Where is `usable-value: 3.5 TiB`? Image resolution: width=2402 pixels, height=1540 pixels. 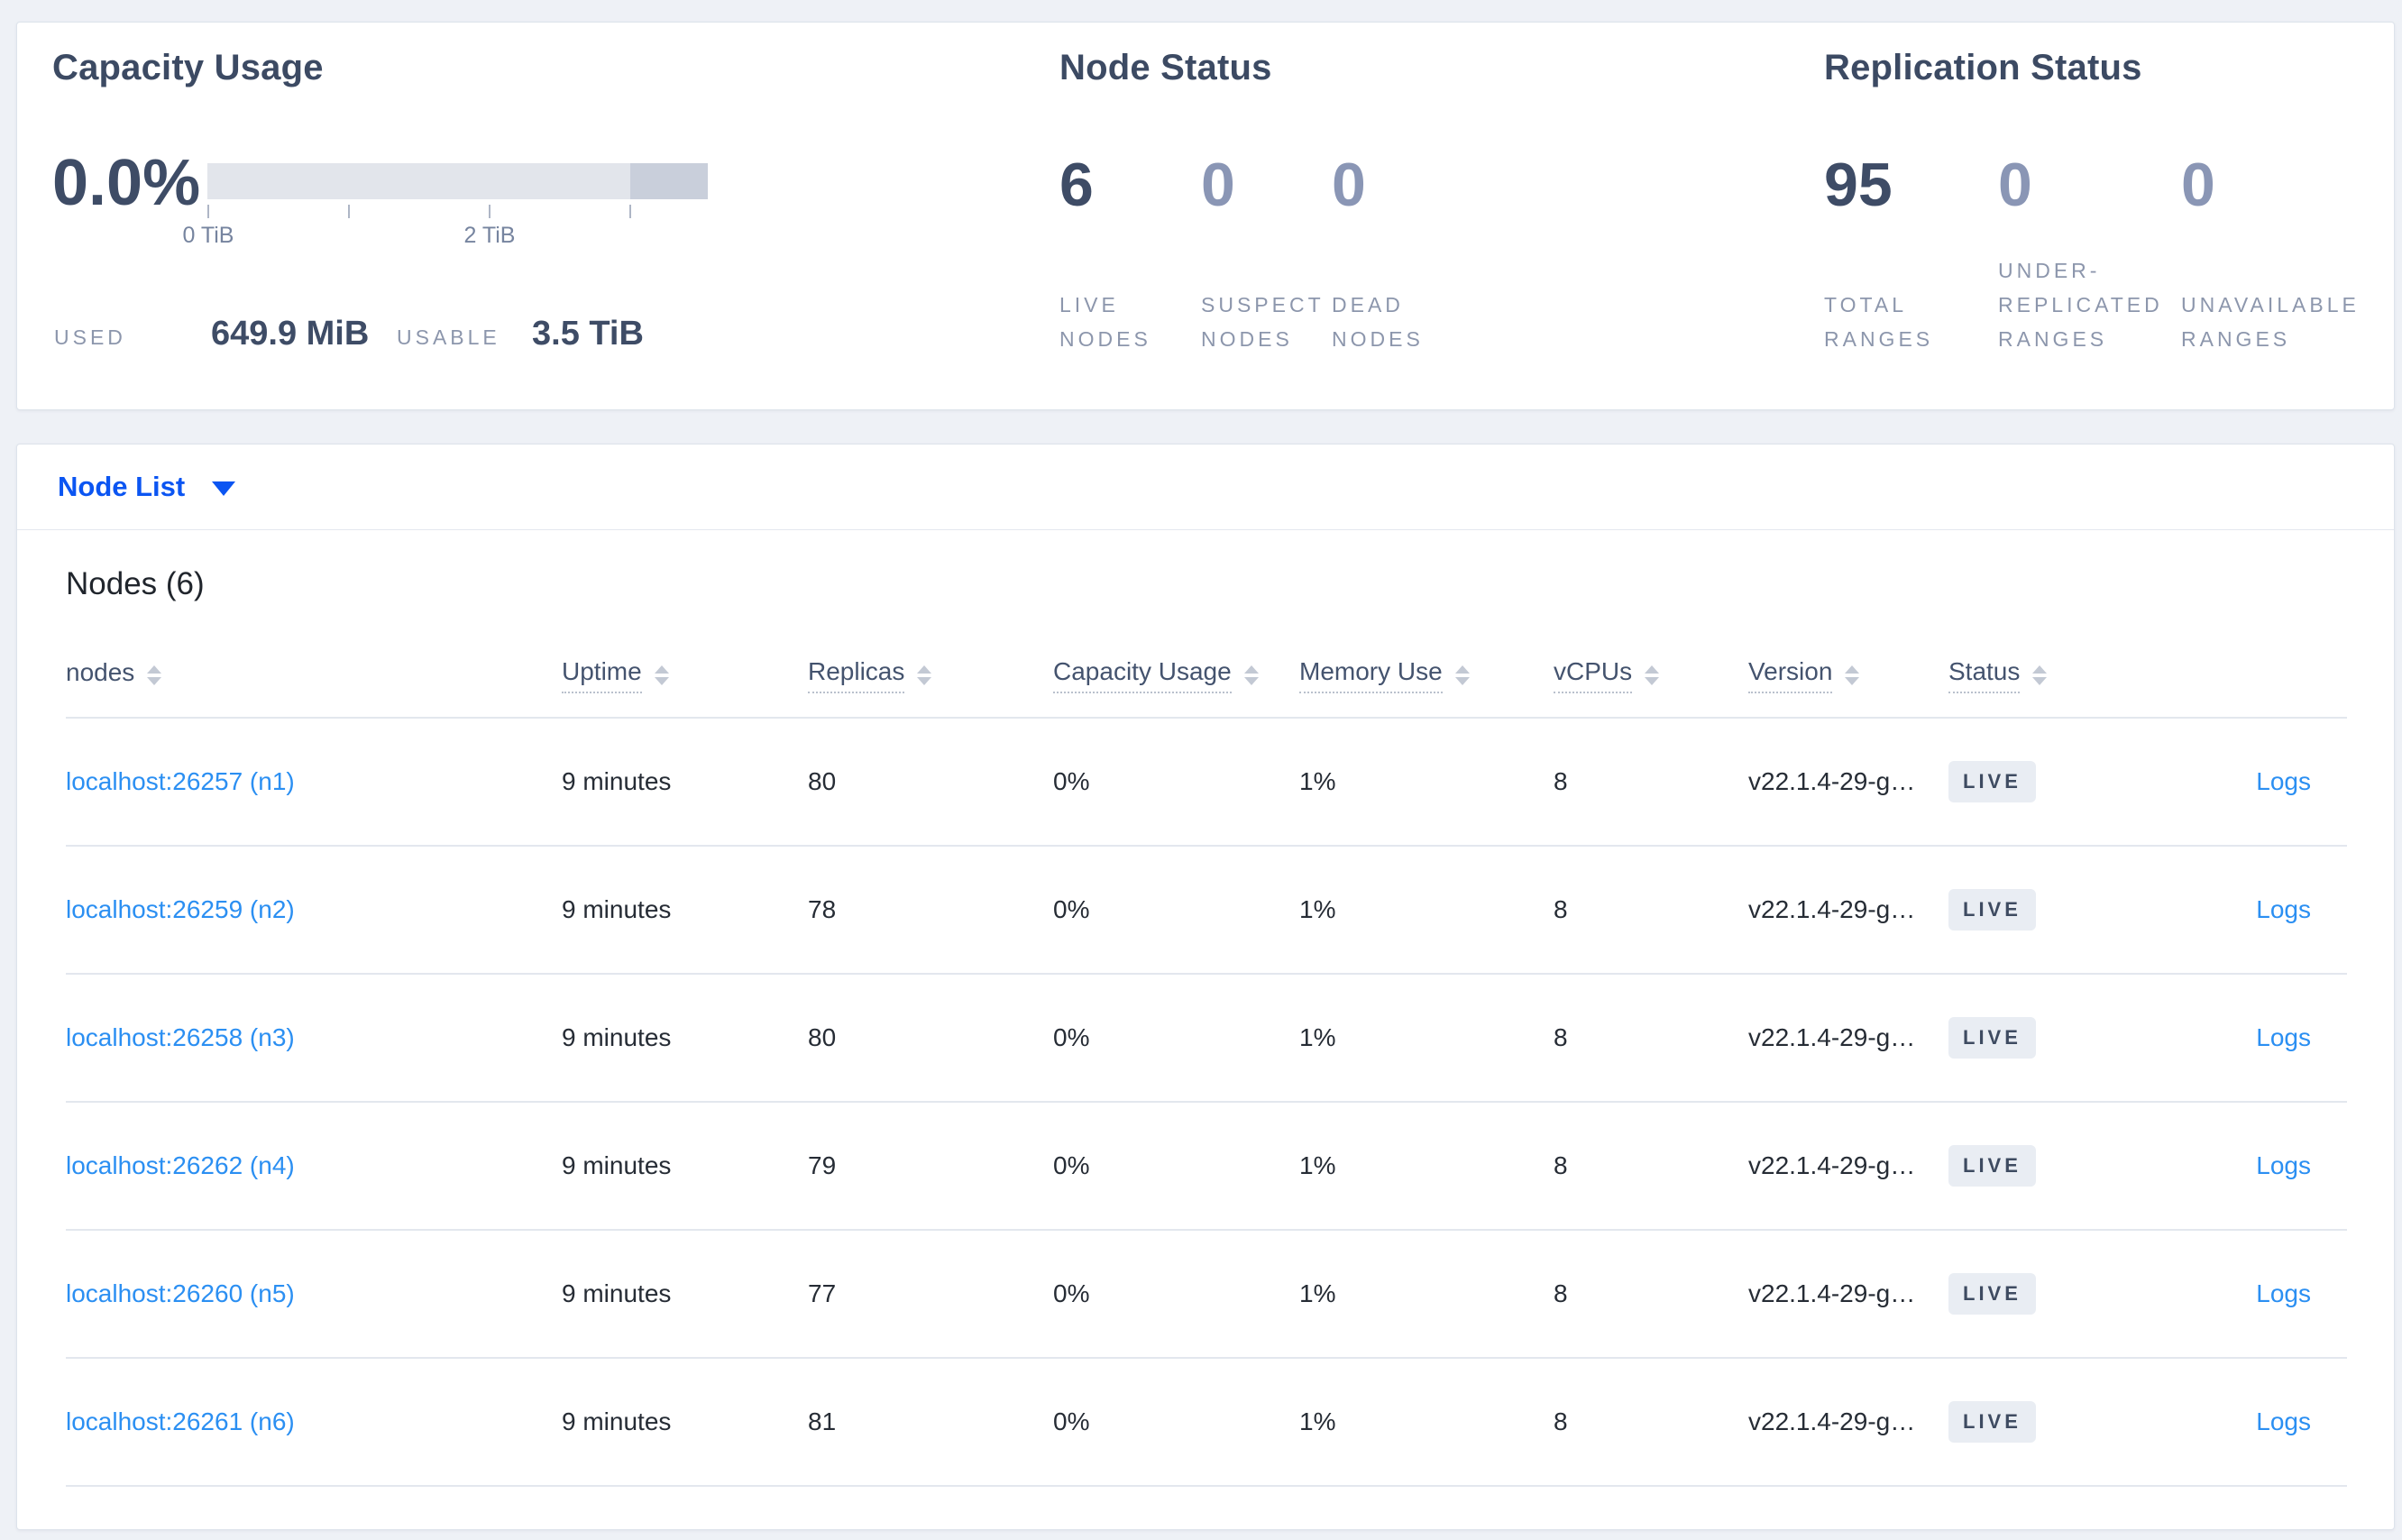 usable-value: 3.5 TiB is located at coordinates (588, 334).